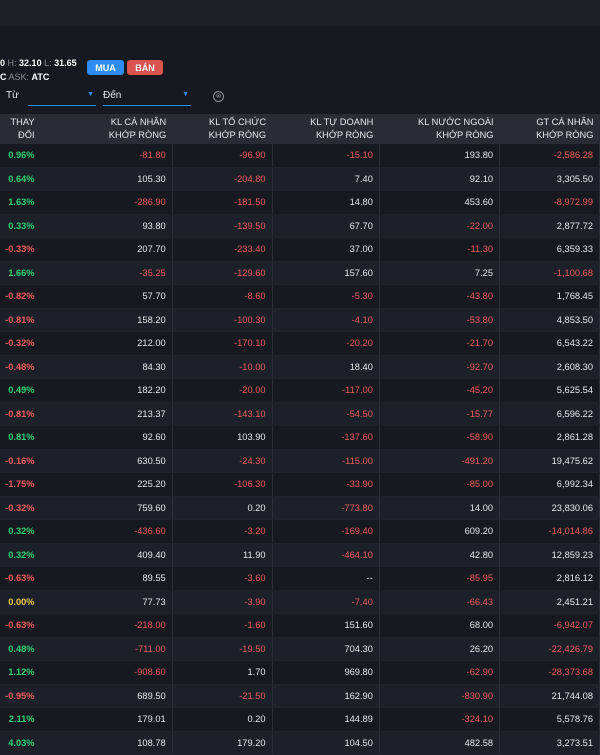  I want to click on cell-proprietary-vol: 7.40, so click(326, 179).